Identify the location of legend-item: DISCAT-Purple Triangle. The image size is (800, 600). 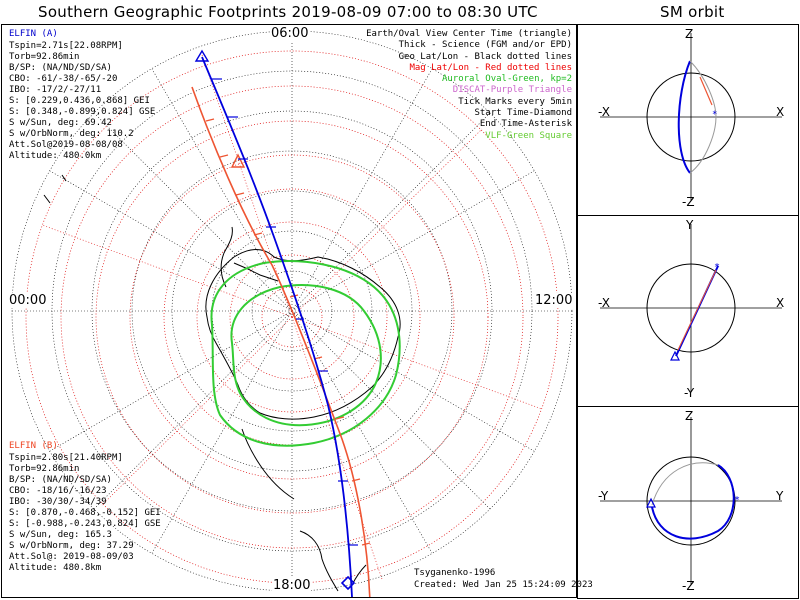
(512, 90).